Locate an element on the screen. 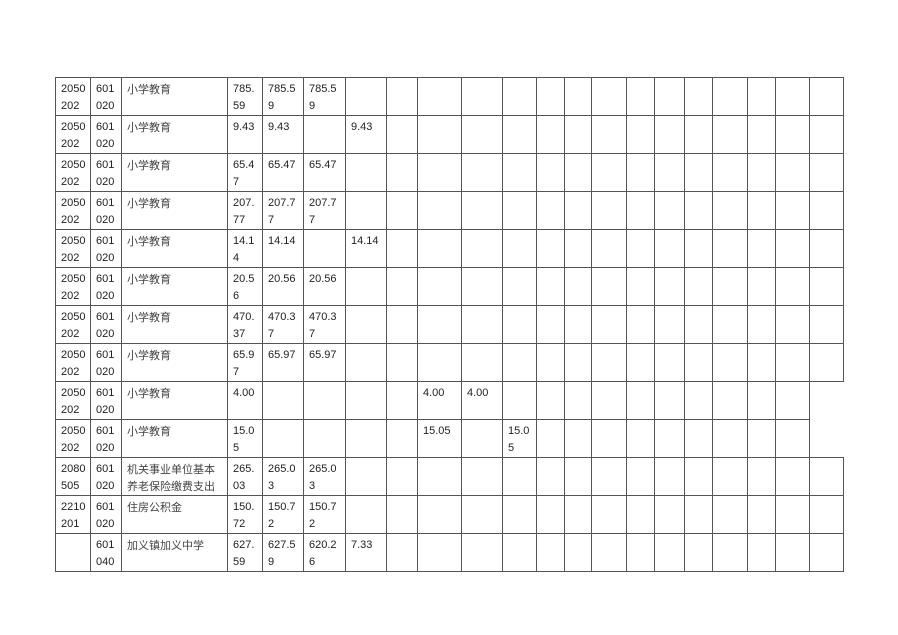 The height and width of the screenshot is (635, 898). subject-code-cell is located at coordinates (73, 552).